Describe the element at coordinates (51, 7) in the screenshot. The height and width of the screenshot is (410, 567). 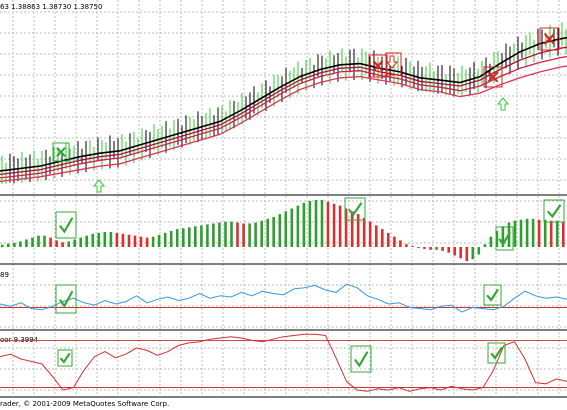
I see `price-info-text: 63 1.38863 1.38730 1.38750` at that location.